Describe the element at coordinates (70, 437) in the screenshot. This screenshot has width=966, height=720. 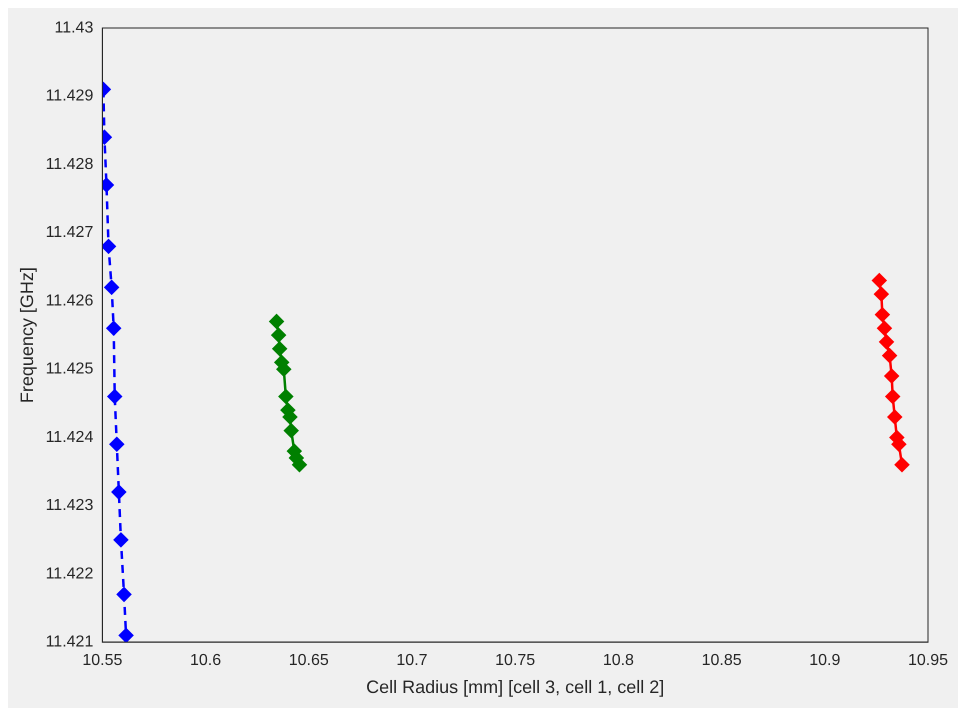
I see `y-tick-label: 11.424` at that location.